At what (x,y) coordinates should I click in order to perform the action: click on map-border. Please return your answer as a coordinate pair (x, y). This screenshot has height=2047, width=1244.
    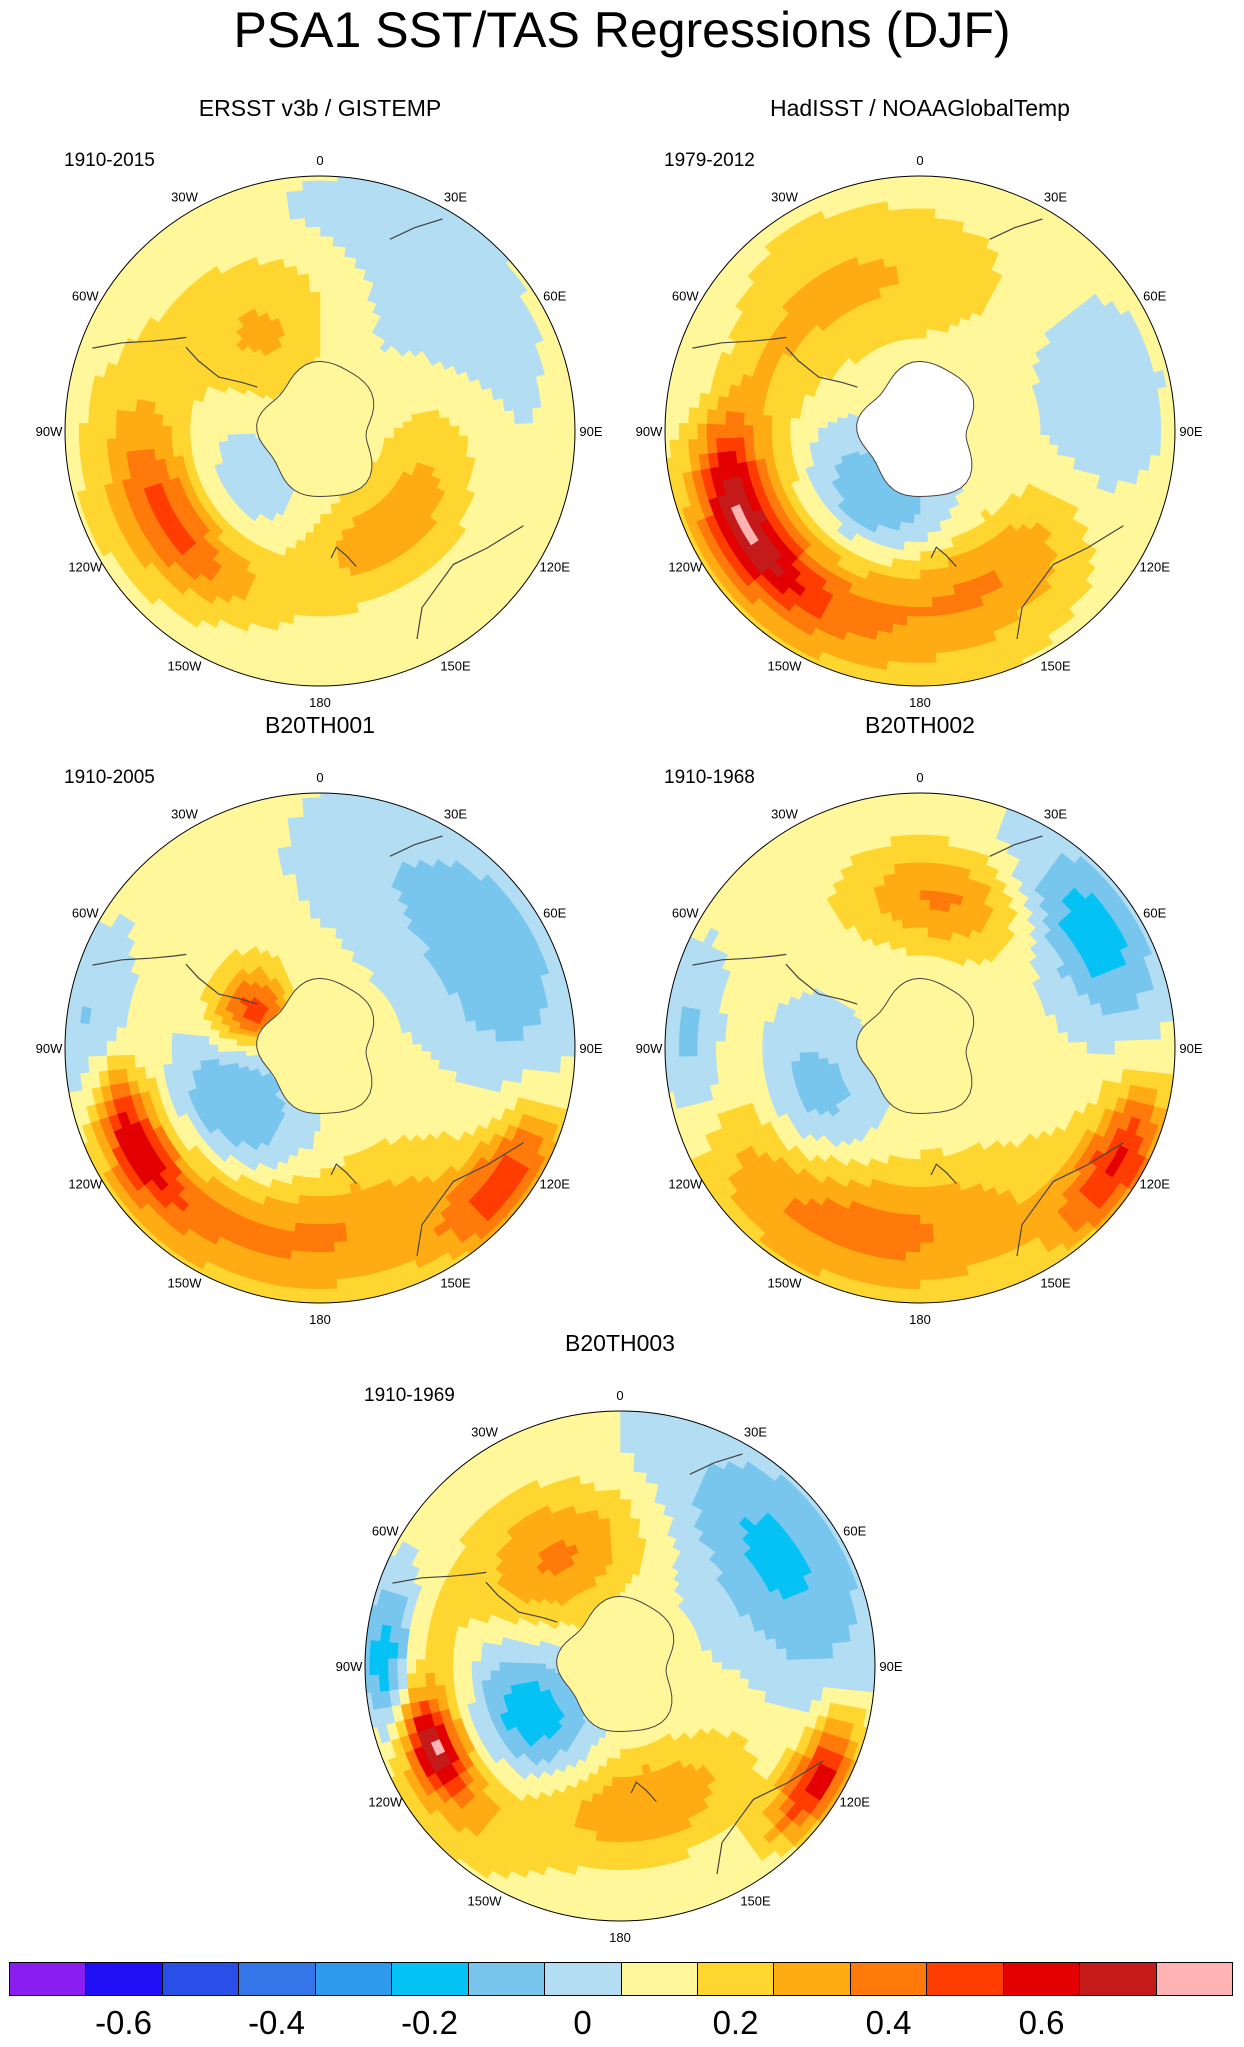
    Looking at the image, I should click on (320, 431).